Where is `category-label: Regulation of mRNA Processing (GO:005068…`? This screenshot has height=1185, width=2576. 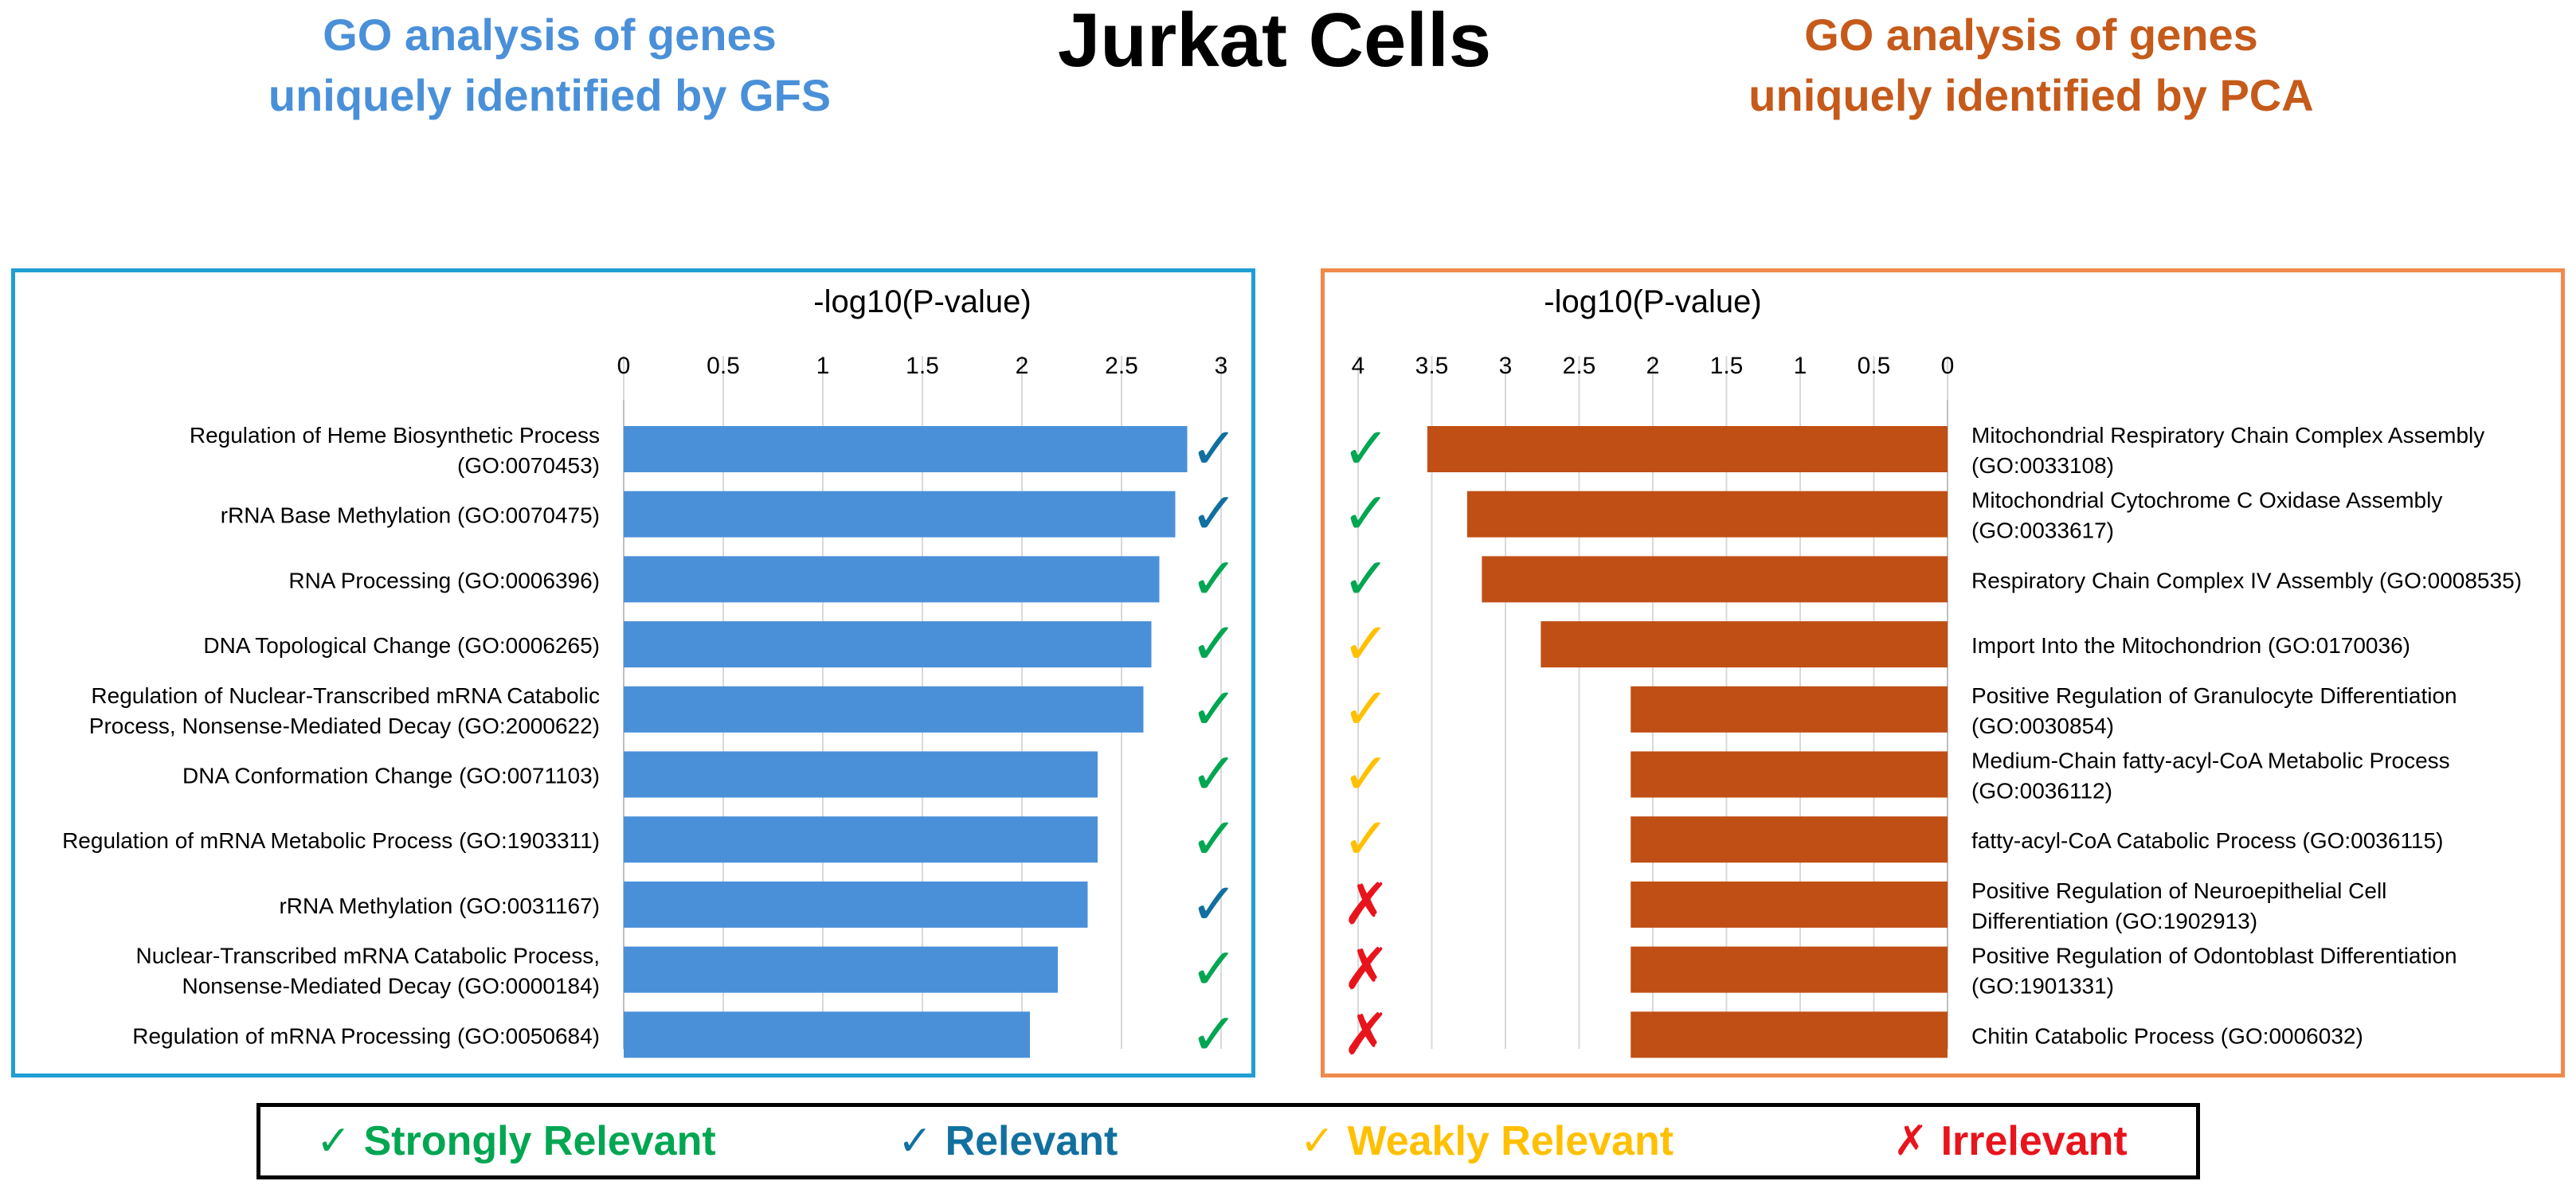 category-label: Regulation of mRNA Processing (GO:005068… is located at coordinates (366, 1035).